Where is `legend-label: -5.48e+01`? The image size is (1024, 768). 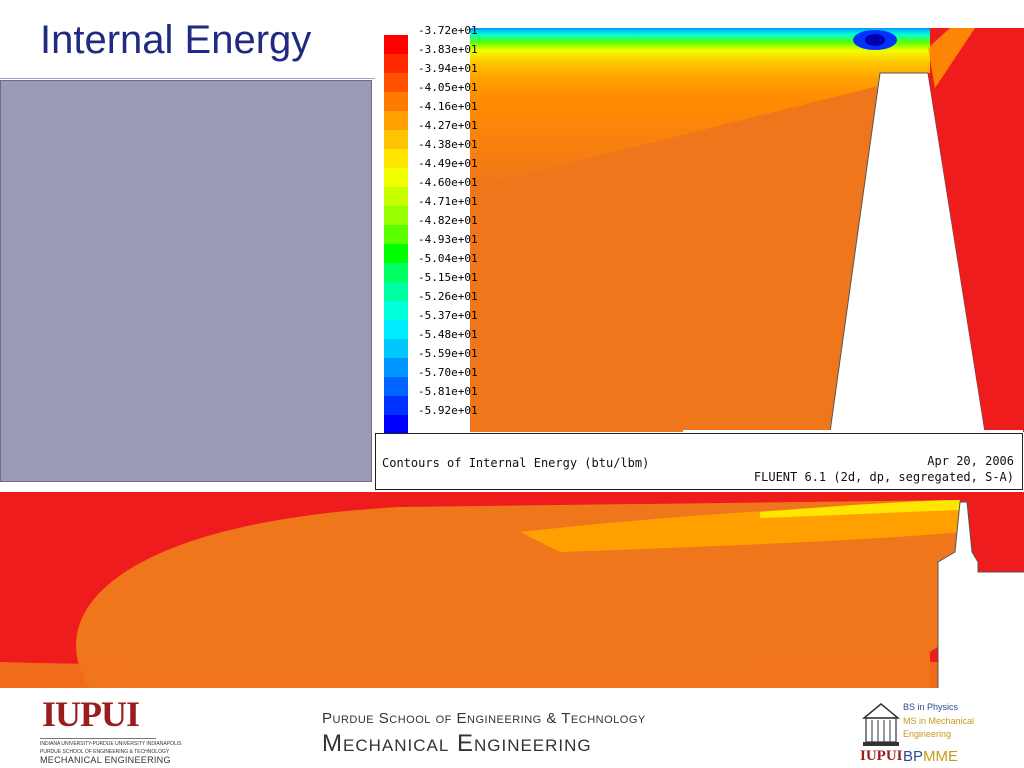 legend-label: -5.48e+01 is located at coordinates (448, 334).